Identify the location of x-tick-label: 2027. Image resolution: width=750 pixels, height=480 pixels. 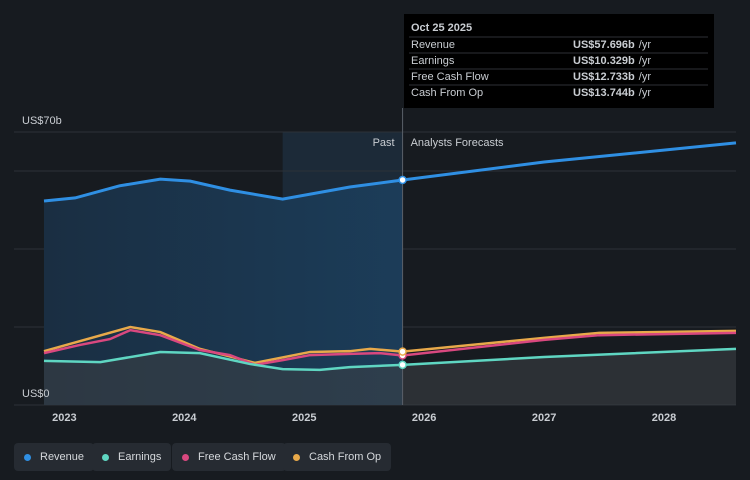
(544, 418).